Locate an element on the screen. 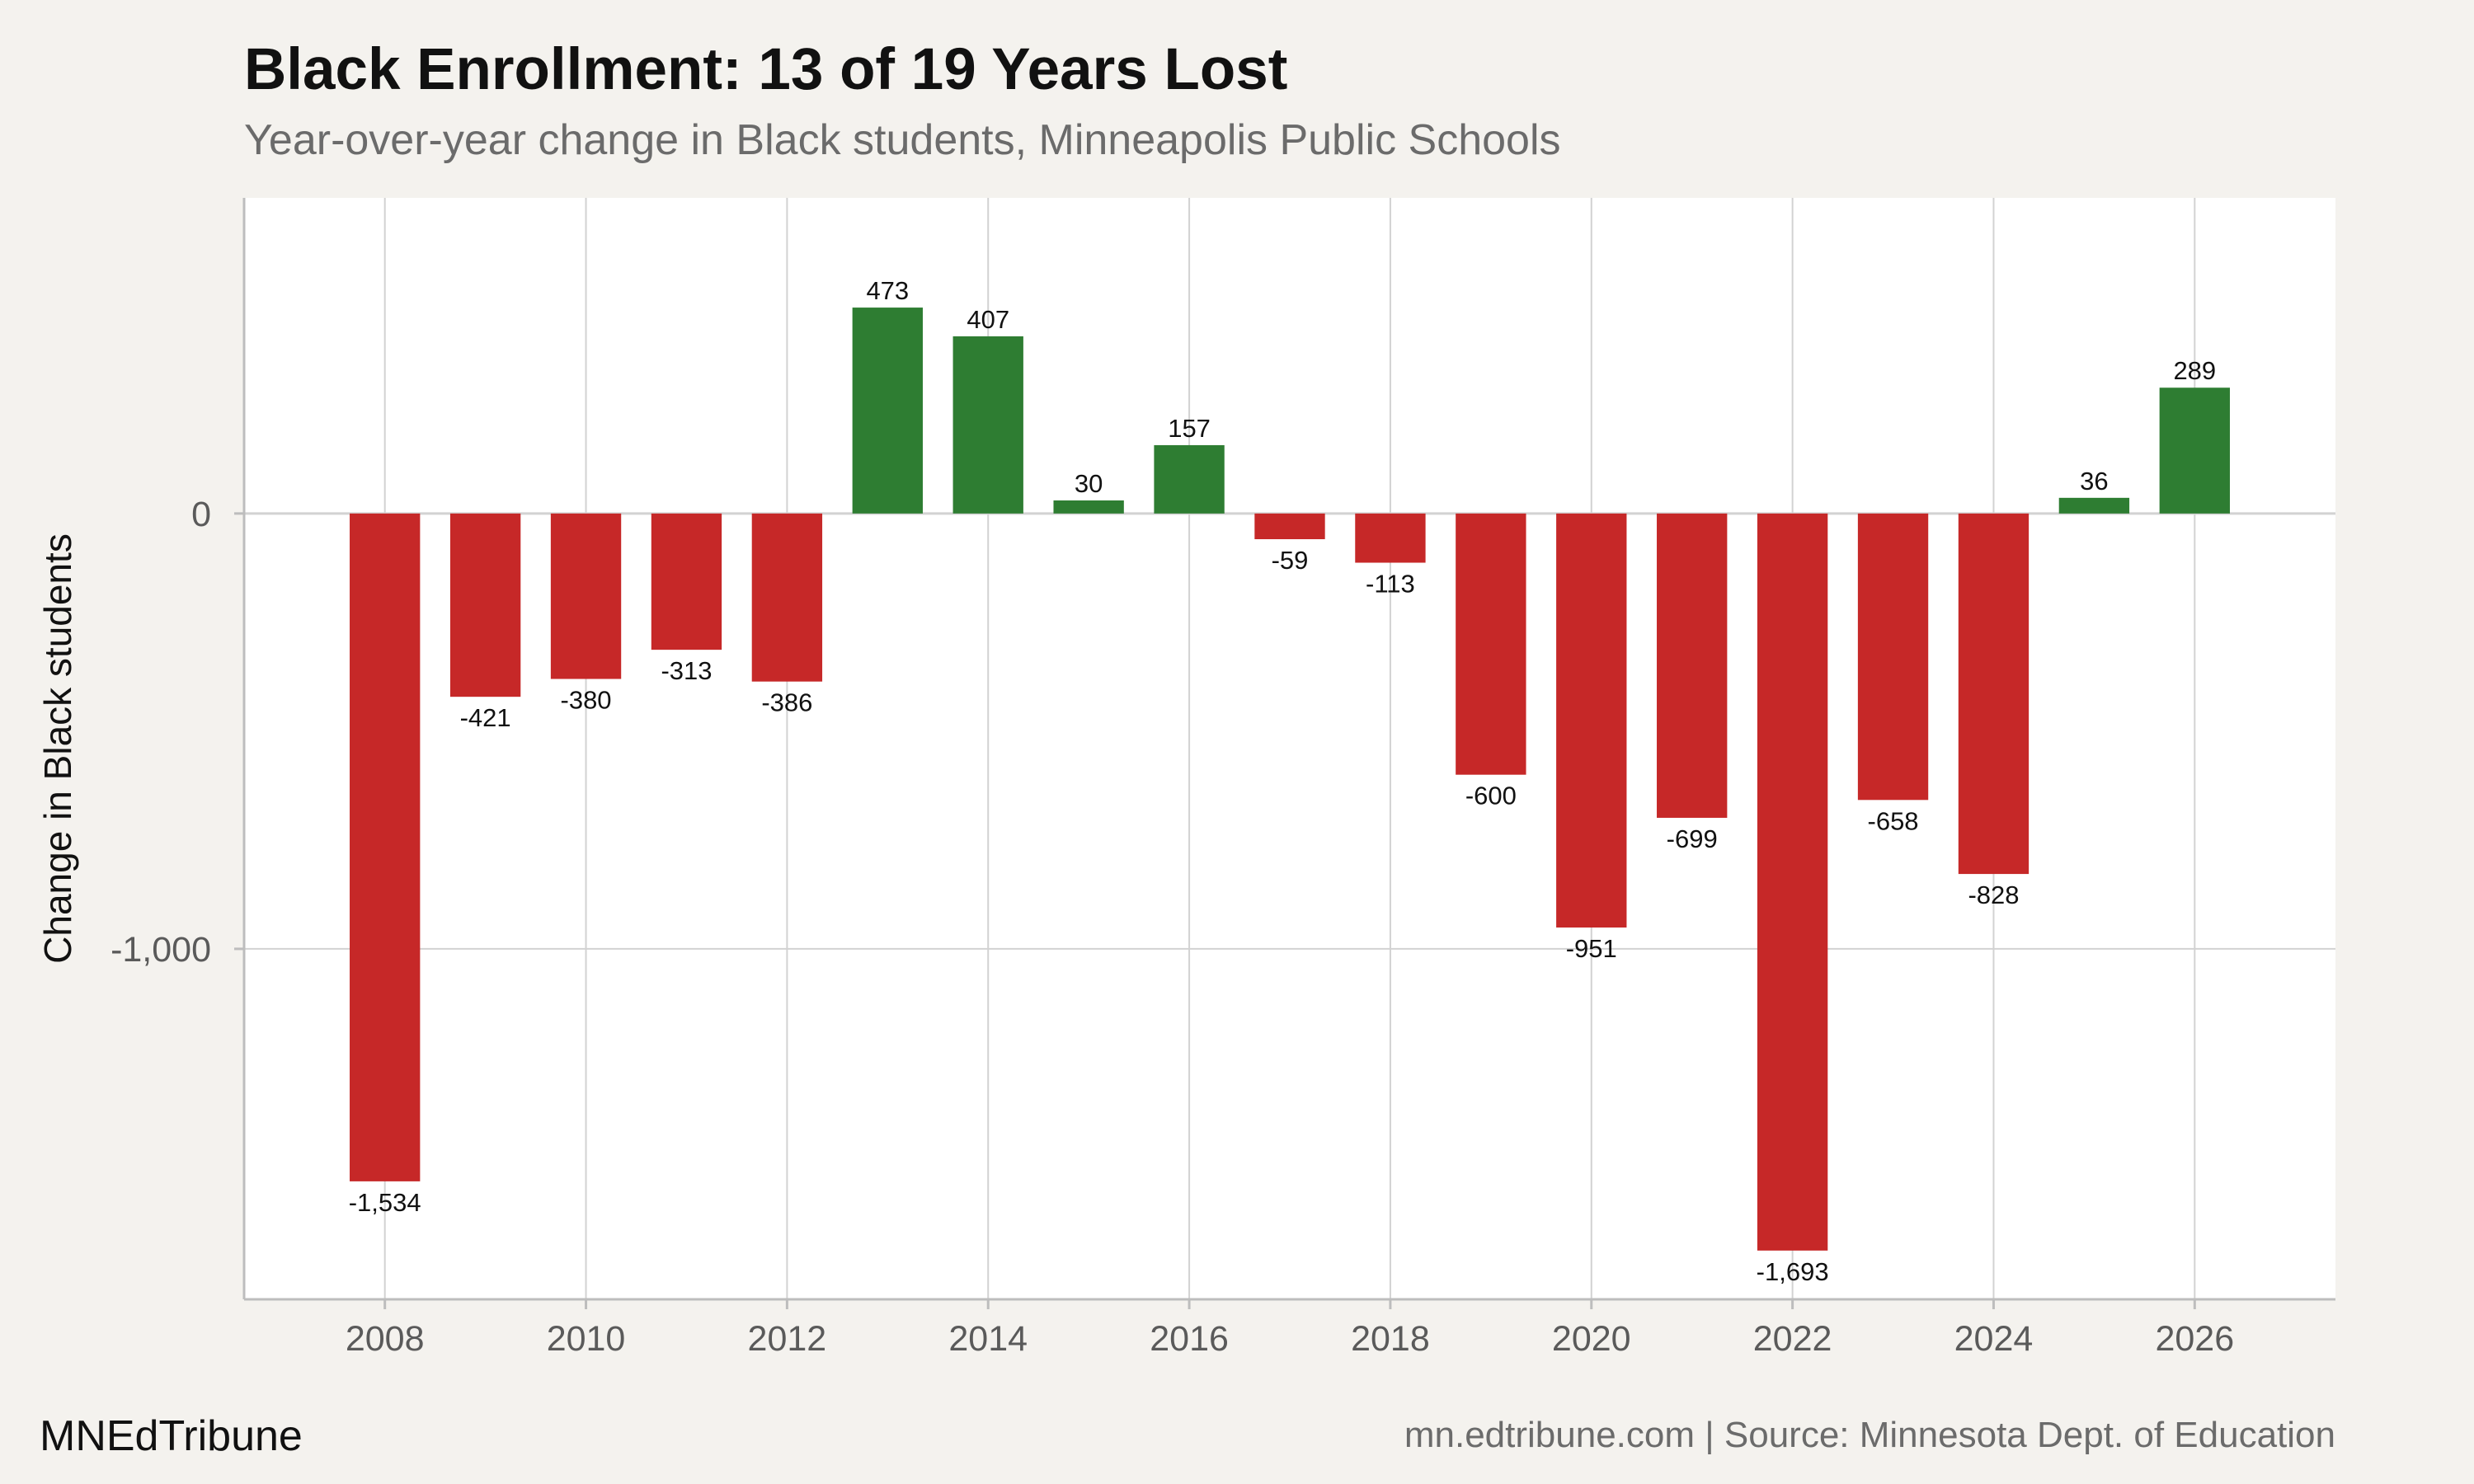 The width and height of the screenshot is (2474, 1484). value-label-2009: -421 is located at coordinates (485, 717).